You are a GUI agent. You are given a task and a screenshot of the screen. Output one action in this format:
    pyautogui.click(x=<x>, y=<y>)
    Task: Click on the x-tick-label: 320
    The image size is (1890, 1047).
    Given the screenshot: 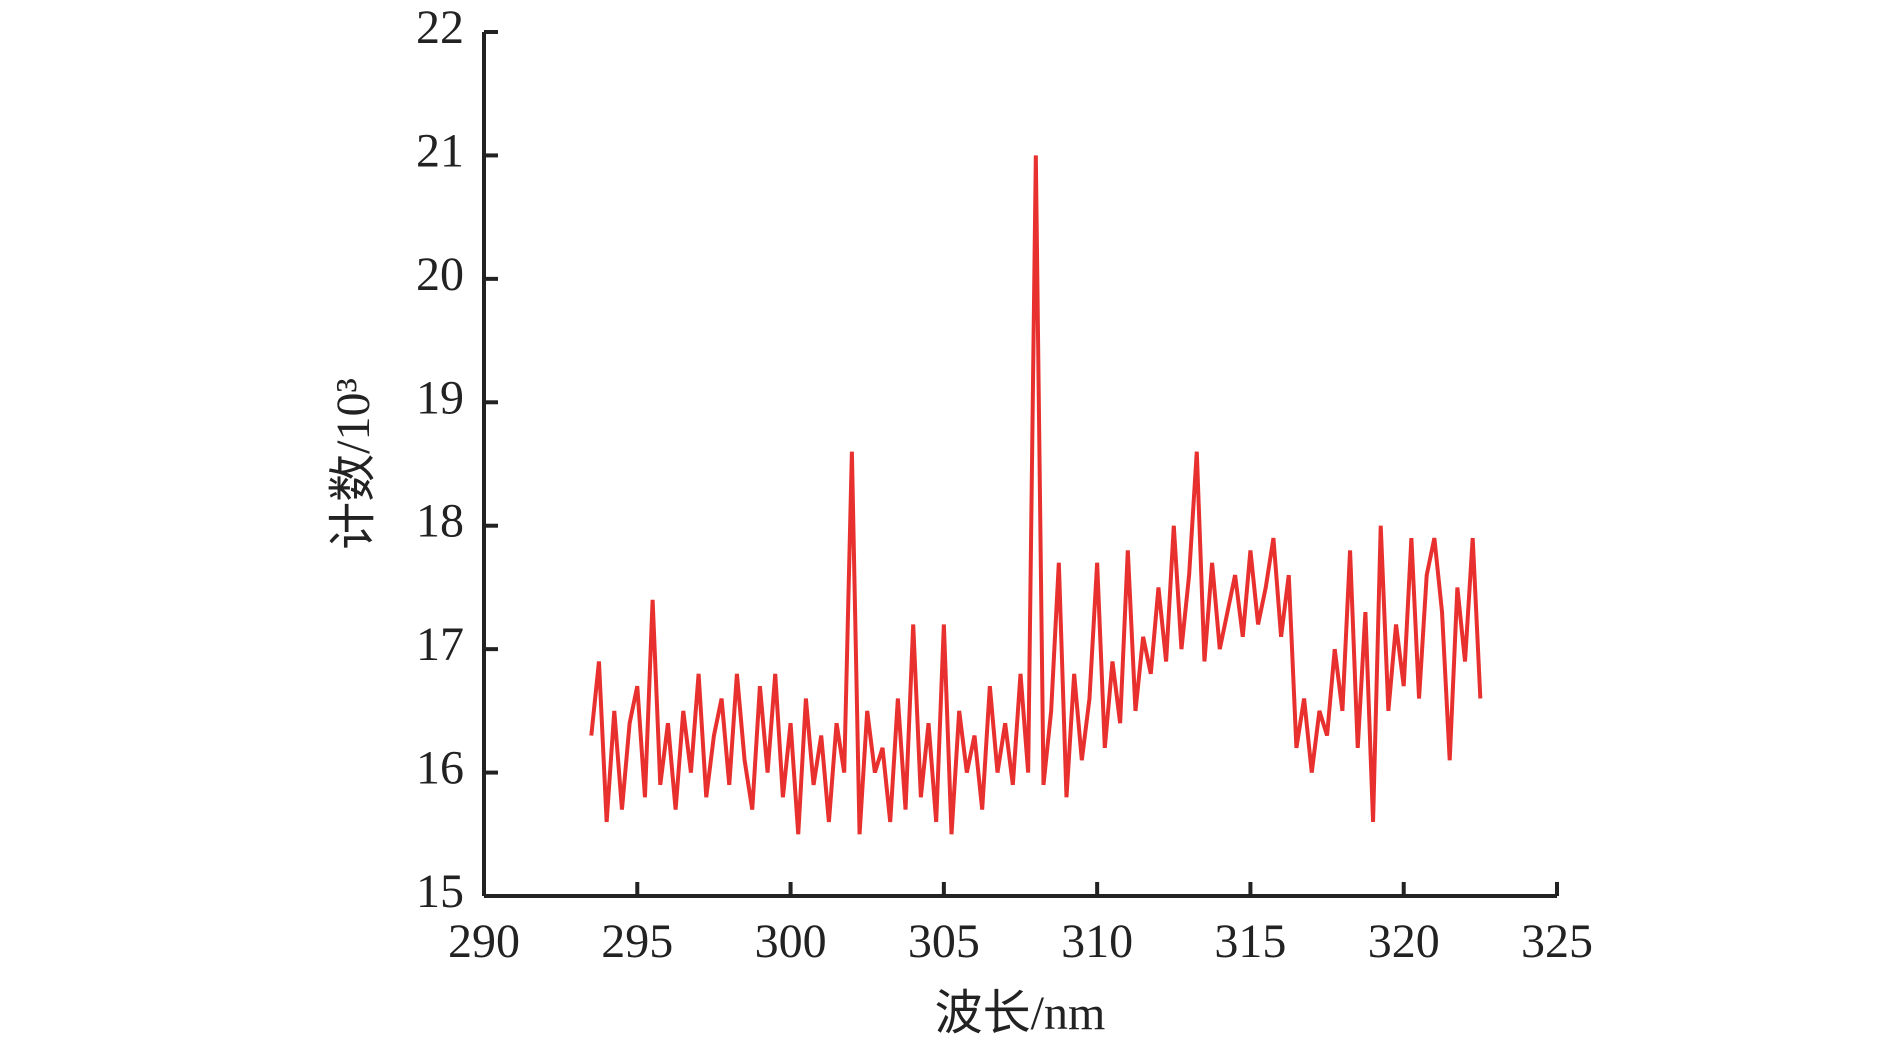 What is the action you would take?
    pyautogui.click(x=1404, y=941)
    